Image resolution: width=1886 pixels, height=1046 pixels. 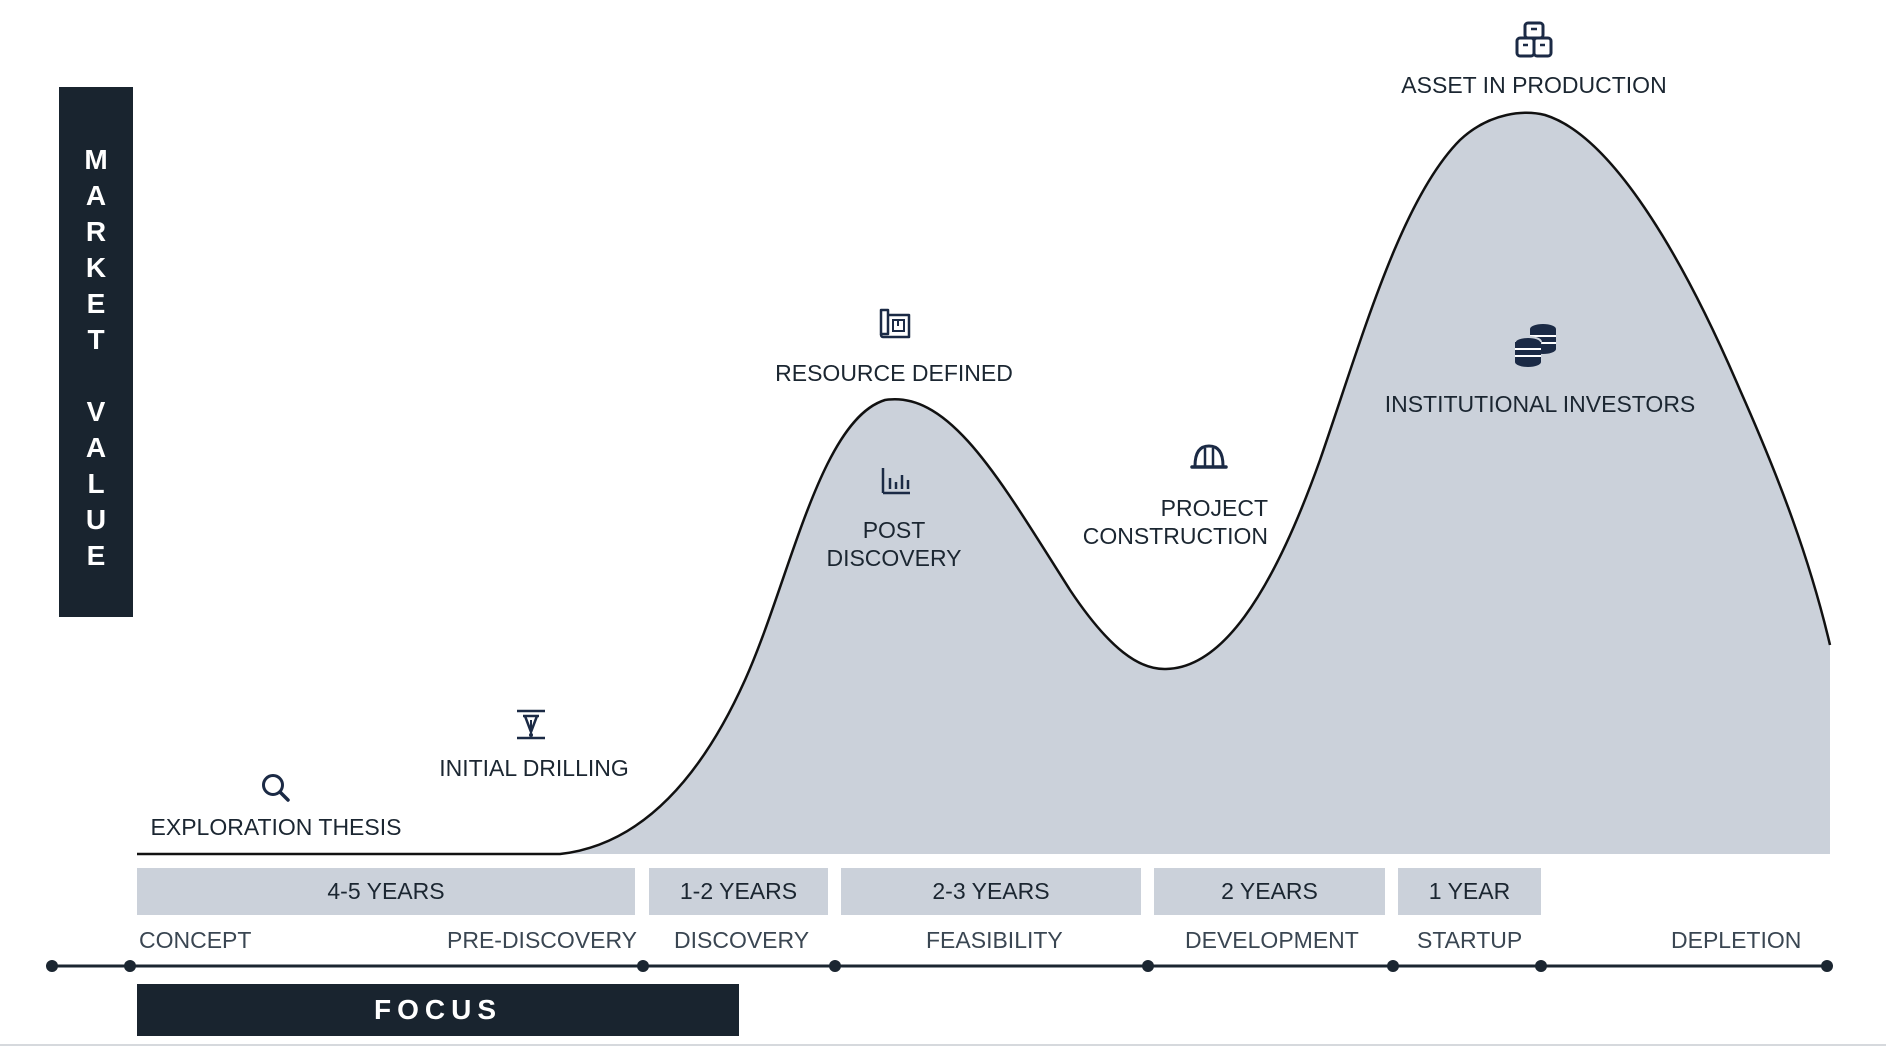 I want to click on market-value-label-box: M A R K E T V A L U E, so click(x=96, y=352).